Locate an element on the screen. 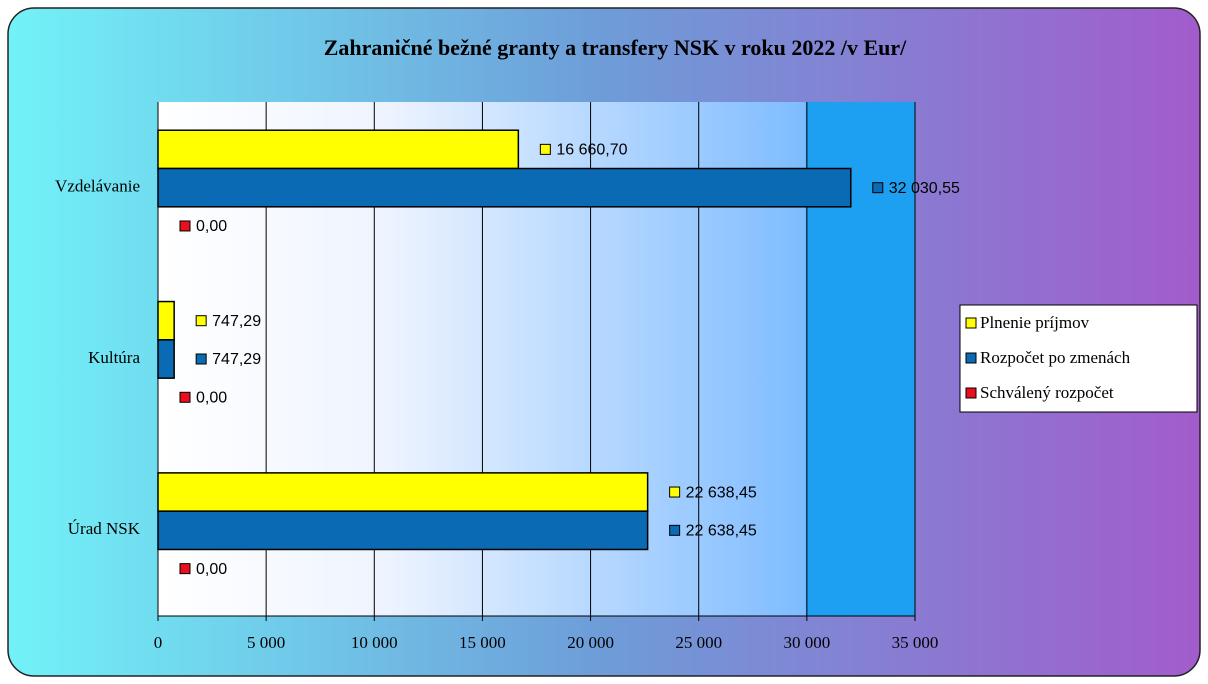  data-label: 32 030,55 is located at coordinates (924, 188).